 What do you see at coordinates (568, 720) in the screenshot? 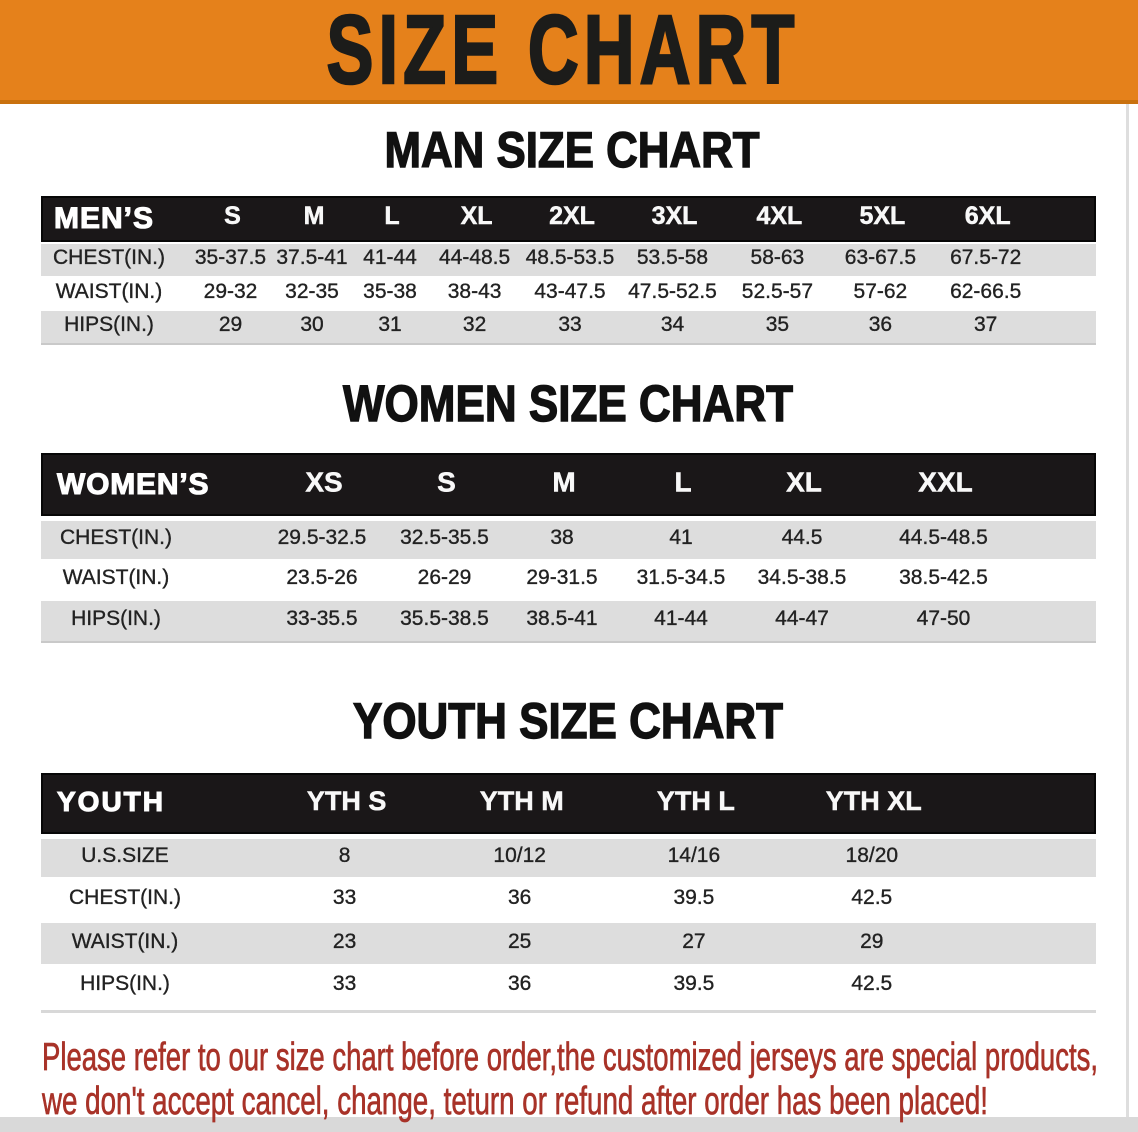
I see `svg-text: YOUTH SIZE CHART` at bounding box center [568, 720].